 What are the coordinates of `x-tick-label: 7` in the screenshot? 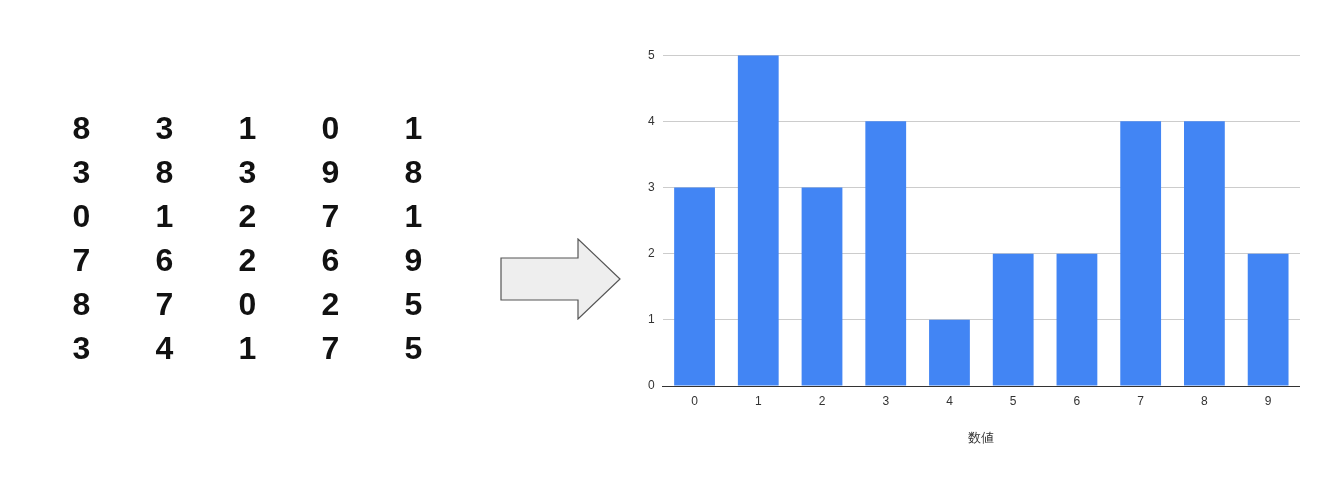 It's located at (1141, 400).